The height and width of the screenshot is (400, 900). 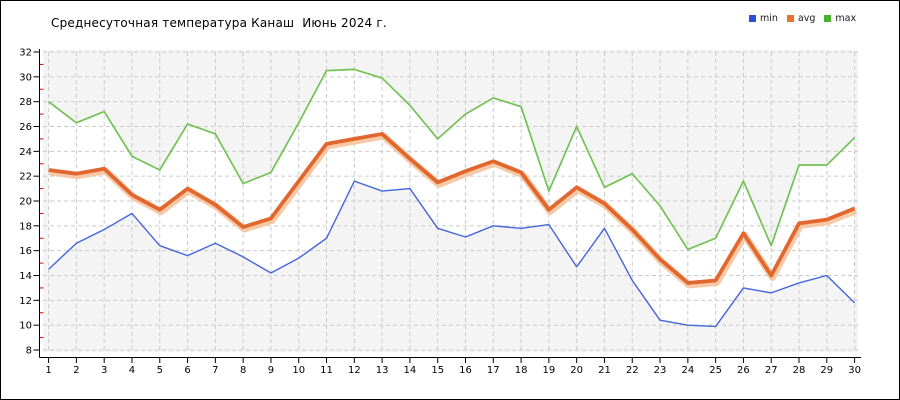 What do you see at coordinates (604, 370) in the screenshot?
I see `svg-text: 21` at bounding box center [604, 370].